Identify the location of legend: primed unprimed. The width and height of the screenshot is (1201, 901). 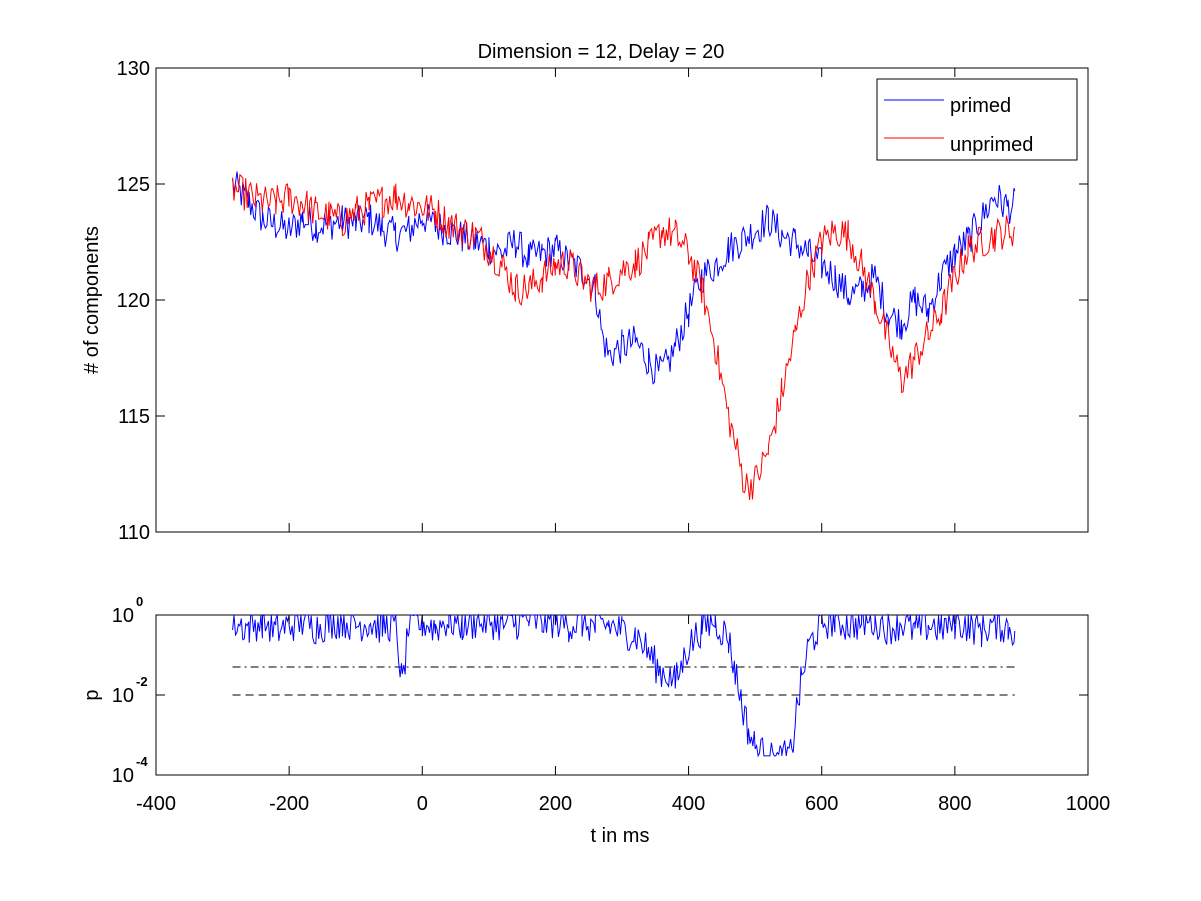
(977, 119).